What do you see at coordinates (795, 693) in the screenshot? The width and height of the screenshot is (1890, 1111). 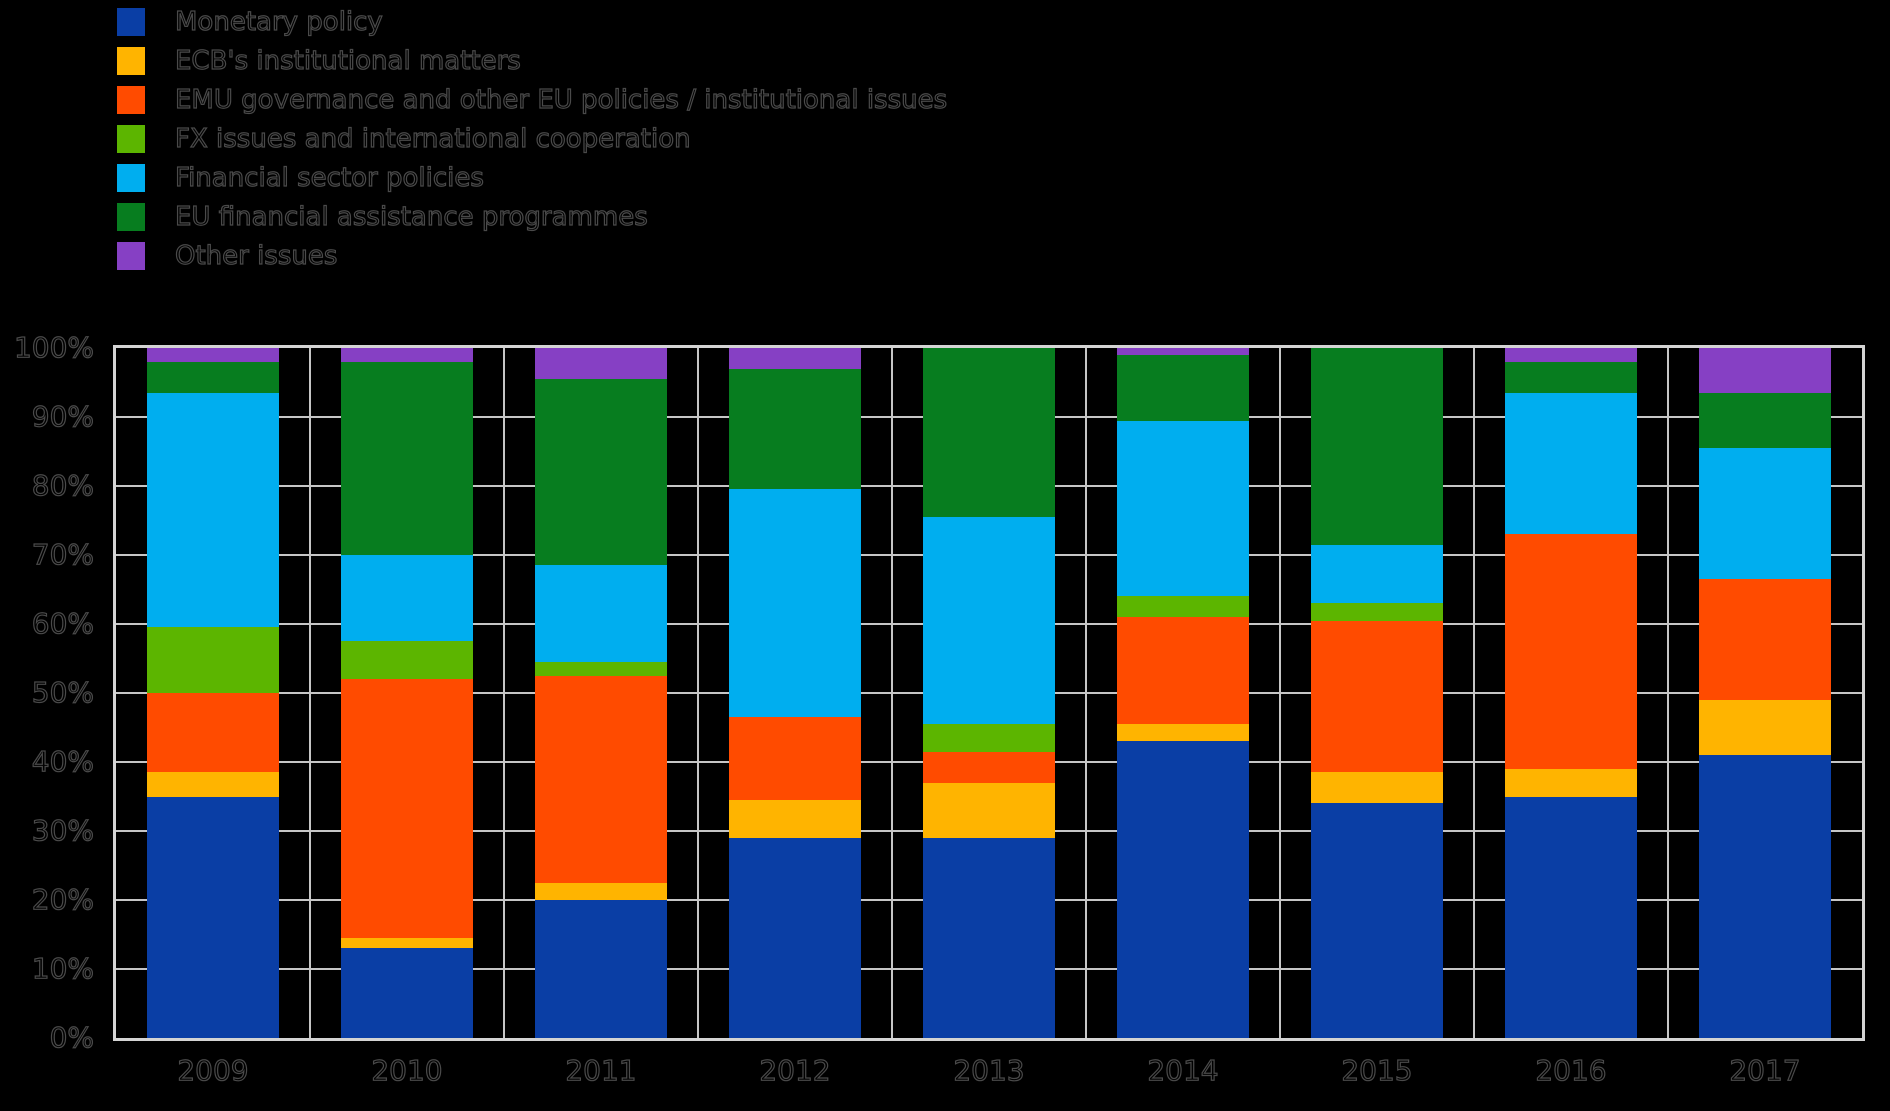 I see `bar-slot-2012` at bounding box center [795, 693].